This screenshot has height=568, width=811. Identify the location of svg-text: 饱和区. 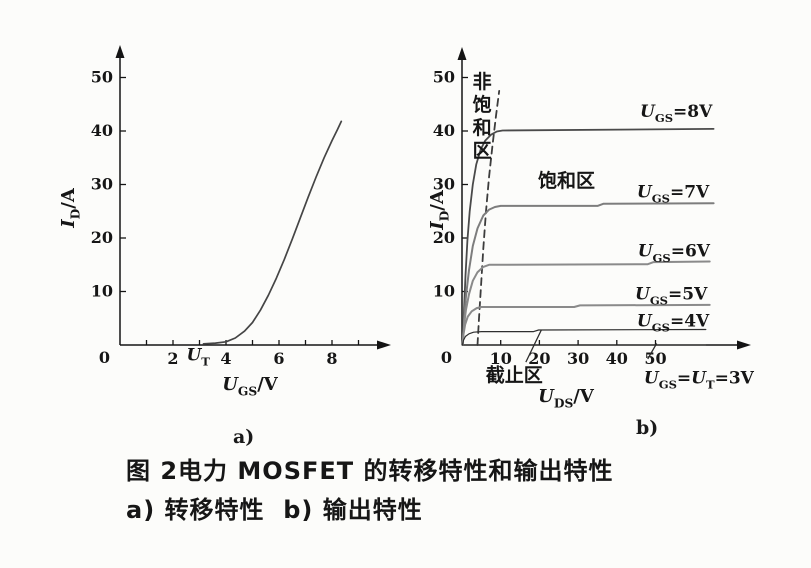
(566, 180).